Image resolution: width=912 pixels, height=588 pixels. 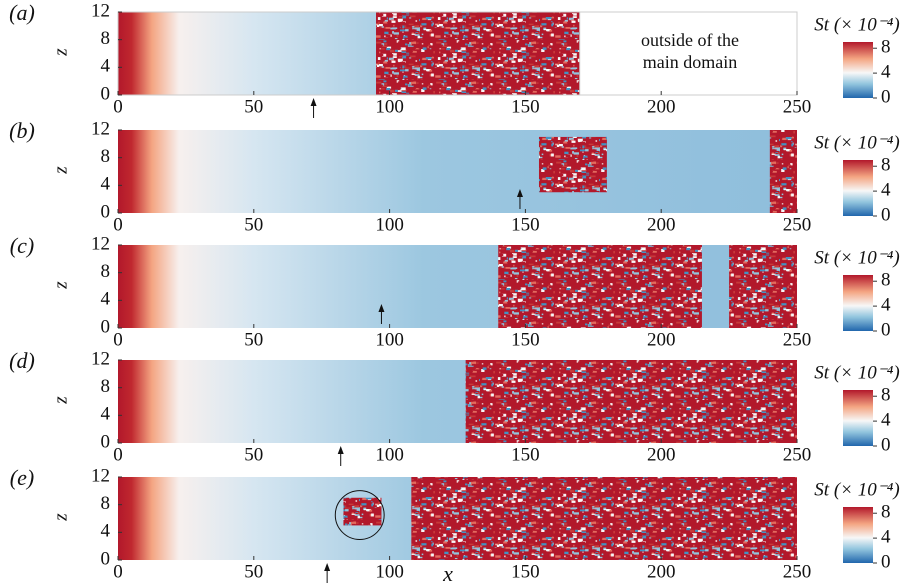 I want to click on laminar-field, so click(x=457, y=171).